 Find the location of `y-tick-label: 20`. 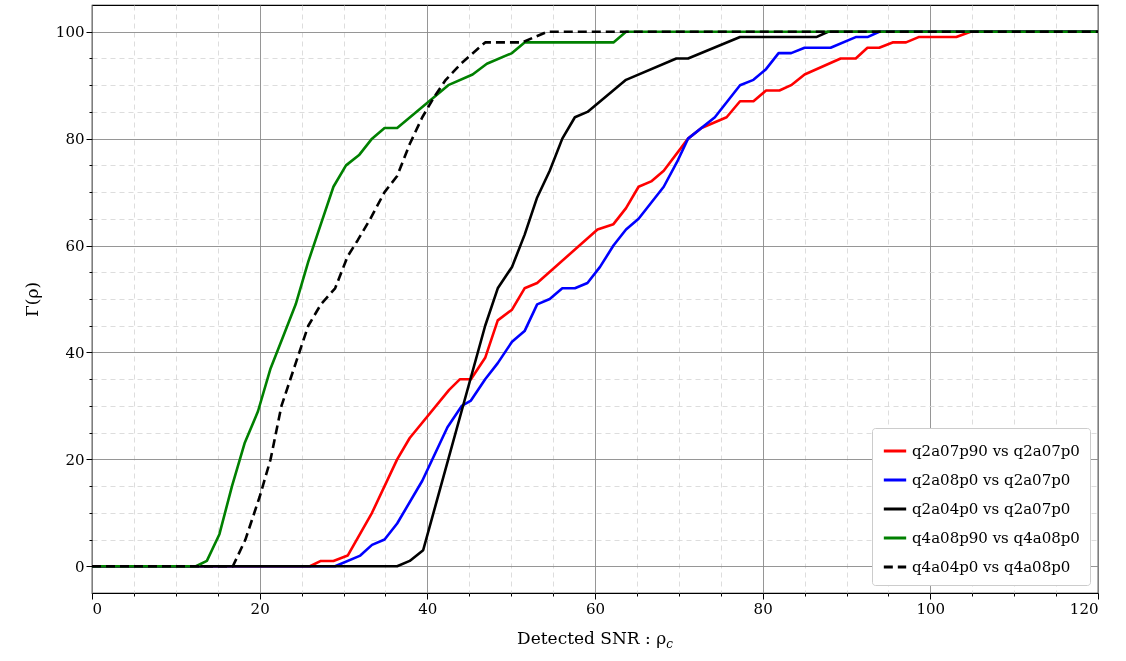

y-tick-label: 20 is located at coordinates (75, 459).